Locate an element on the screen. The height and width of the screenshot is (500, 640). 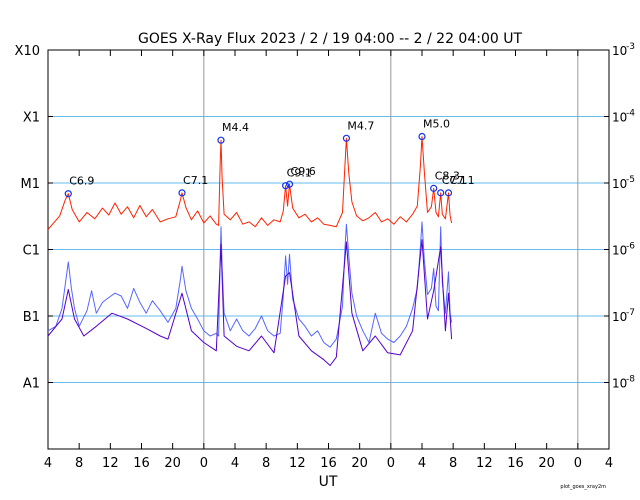
y-left-label: A1 is located at coordinates (31, 384).